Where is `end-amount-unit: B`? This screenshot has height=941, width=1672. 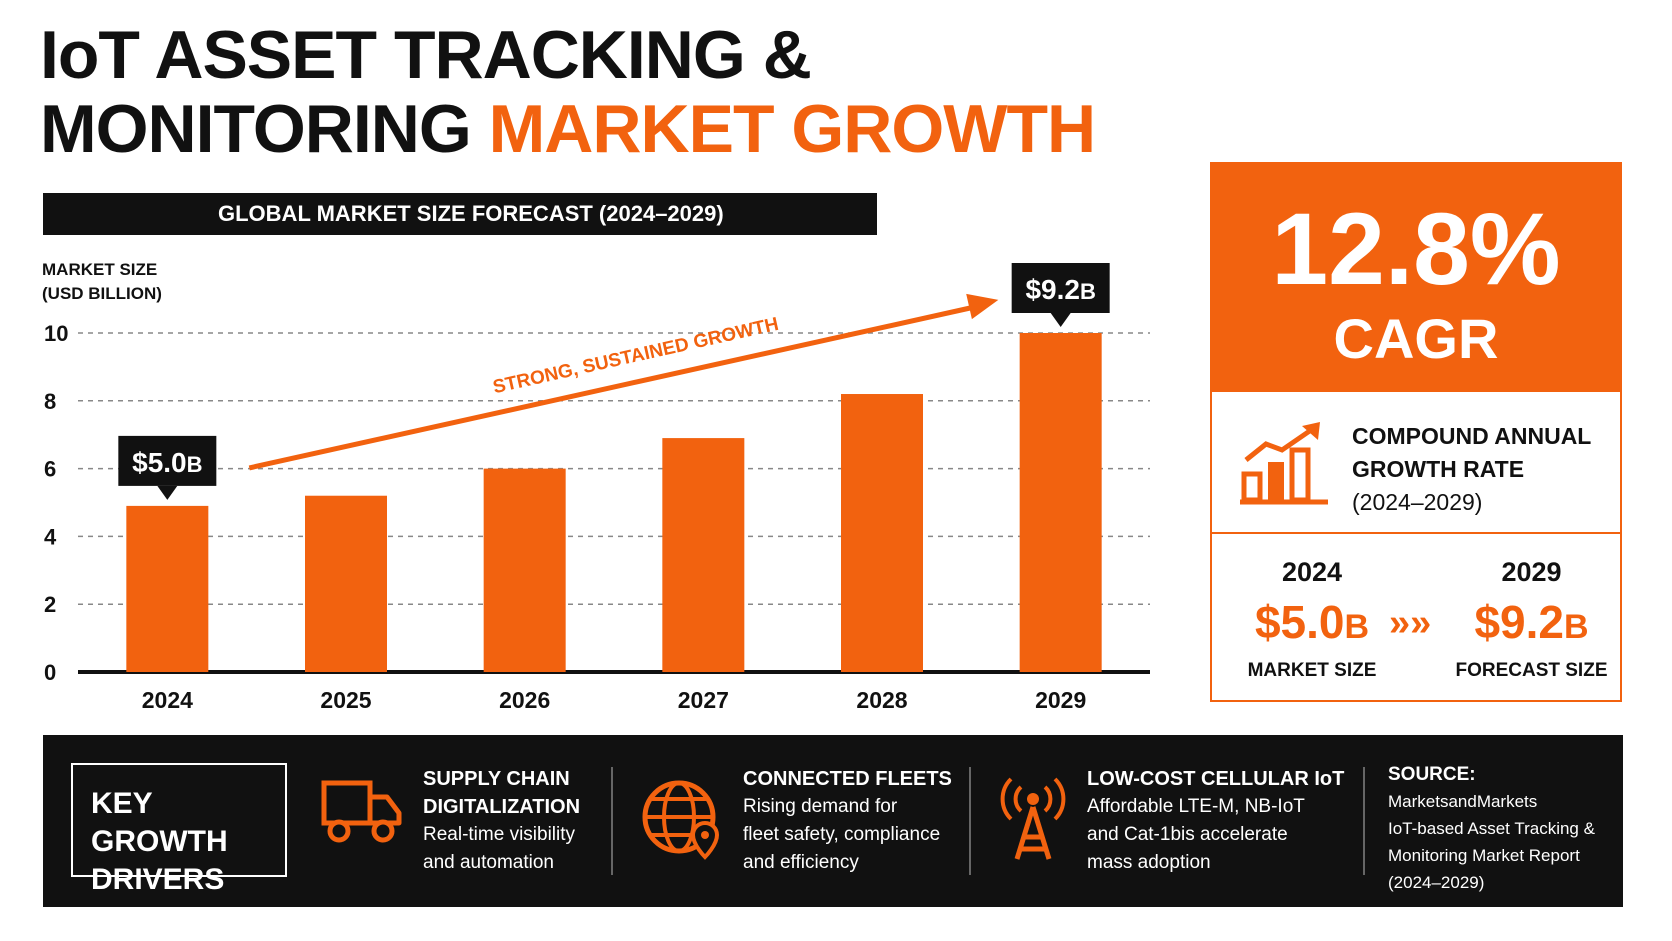
end-amount-unit: B is located at coordinates (1576, 627).